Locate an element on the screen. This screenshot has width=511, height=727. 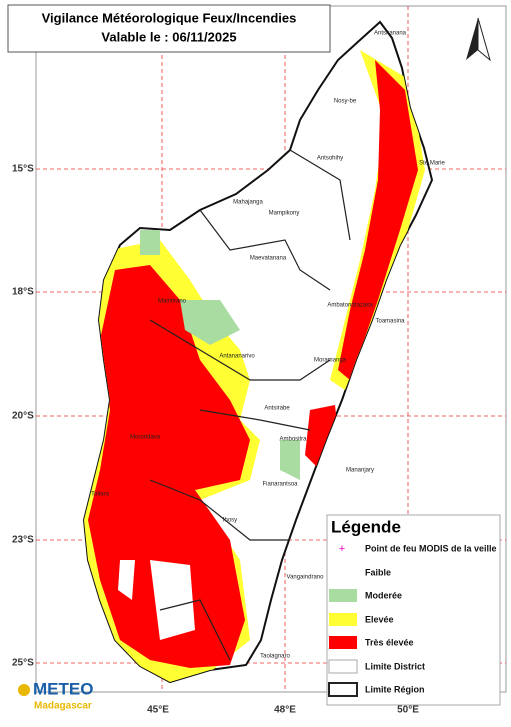
legend-title: Légende is located at coordinates (366, 526).